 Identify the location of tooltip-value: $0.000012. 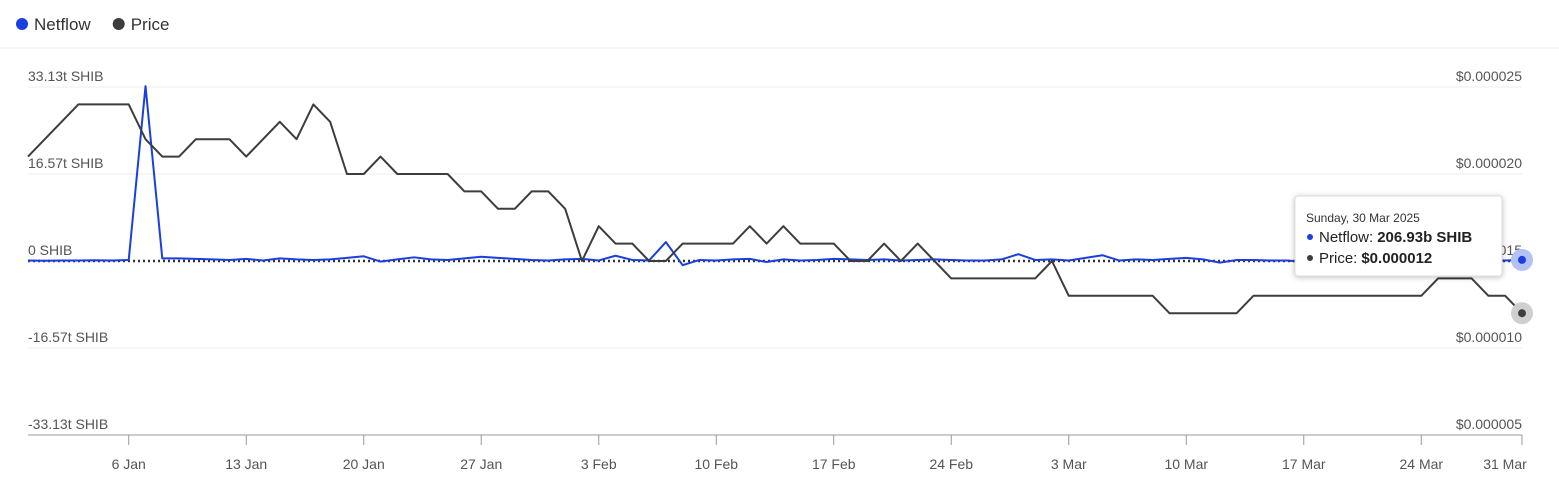
(1396, 258).